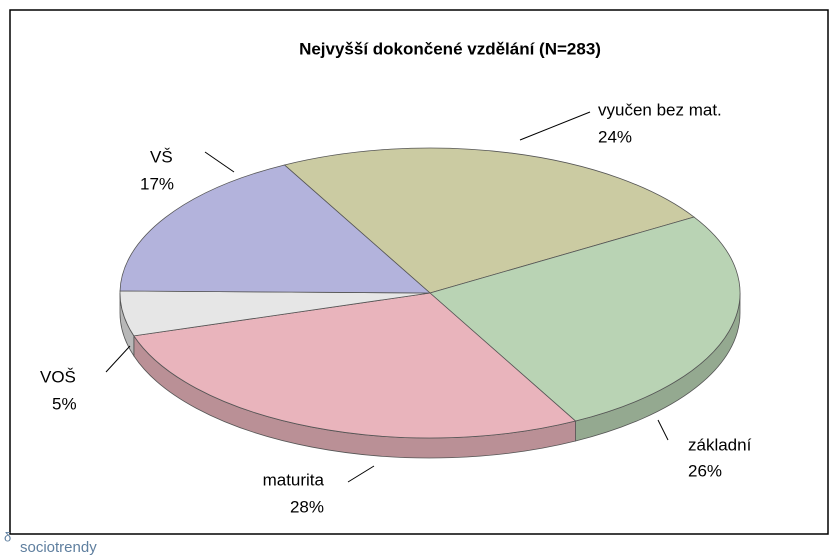 The height and width of the screenshot is (558, 838). I want to click on slice-label: VŠ, so click(161, 156).